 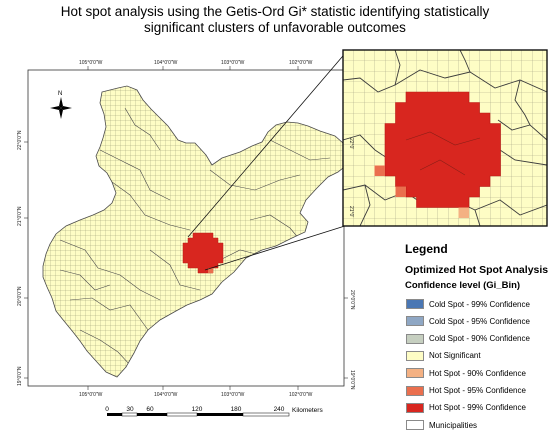 What do you see at coordinates (477, 270) in the screenshot?
I see `legend-subtitle: Optimized Hot Spot Analysis` at bounding box center [477, 270].